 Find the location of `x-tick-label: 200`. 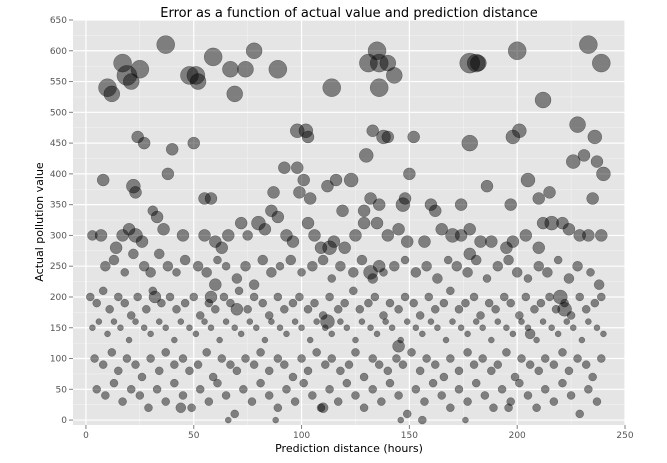

x-tick-label: 200 is located at coordinates (517, 436).